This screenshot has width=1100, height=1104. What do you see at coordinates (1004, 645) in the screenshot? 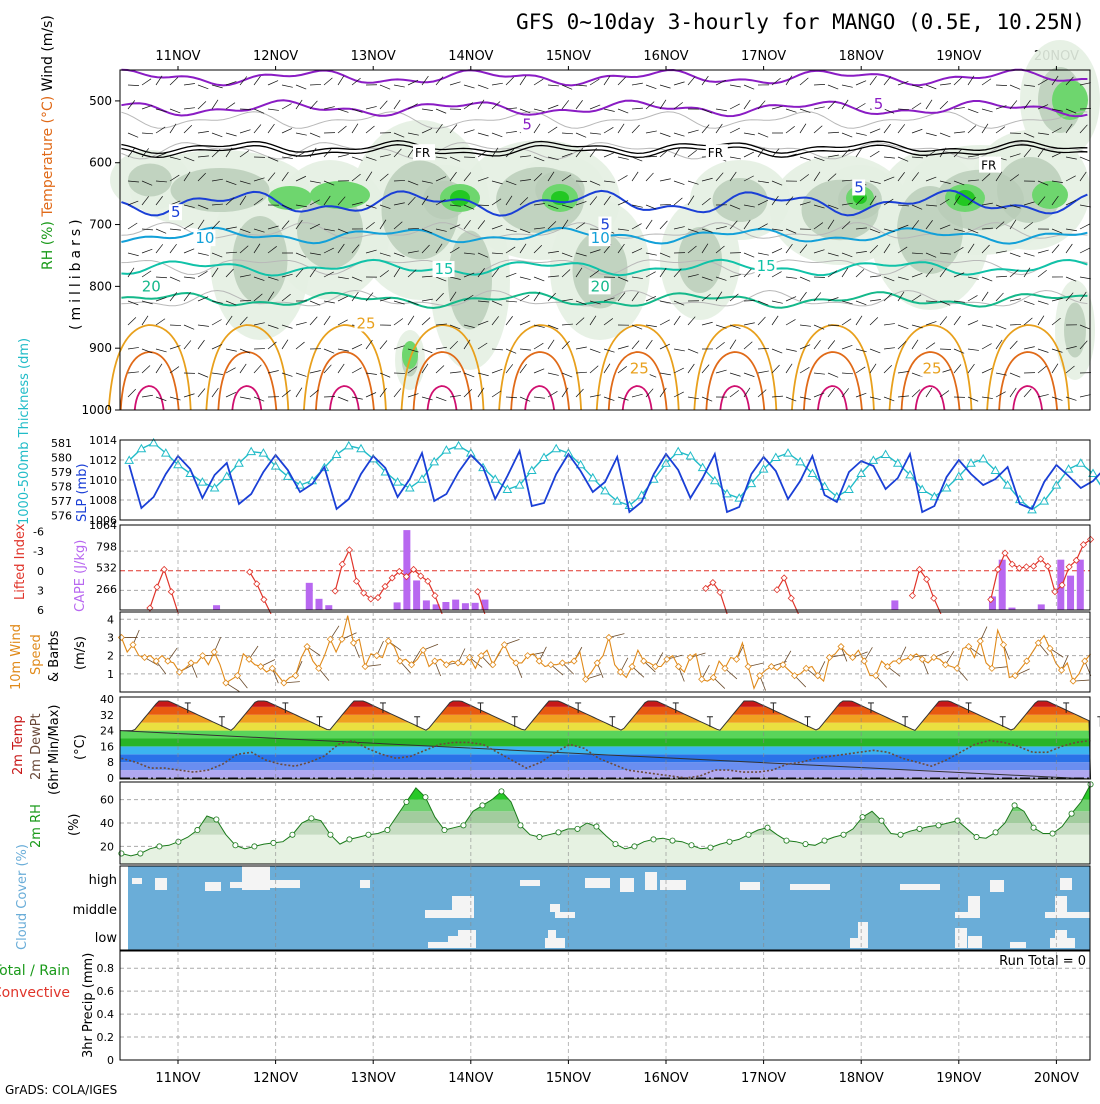
I see `wind-point` at bounding box center [1004, 645].